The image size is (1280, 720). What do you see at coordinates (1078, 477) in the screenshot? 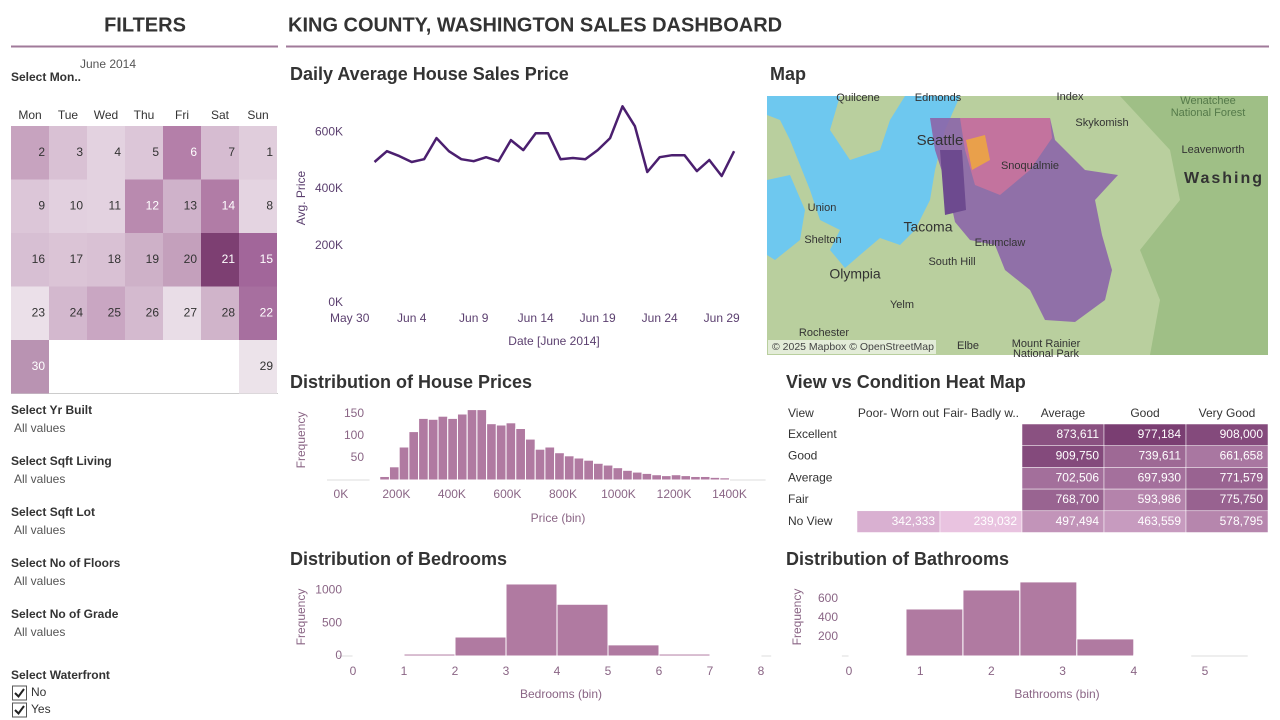
I see `heat-cell-label: 702,506` at bounding box center [1078, 477].